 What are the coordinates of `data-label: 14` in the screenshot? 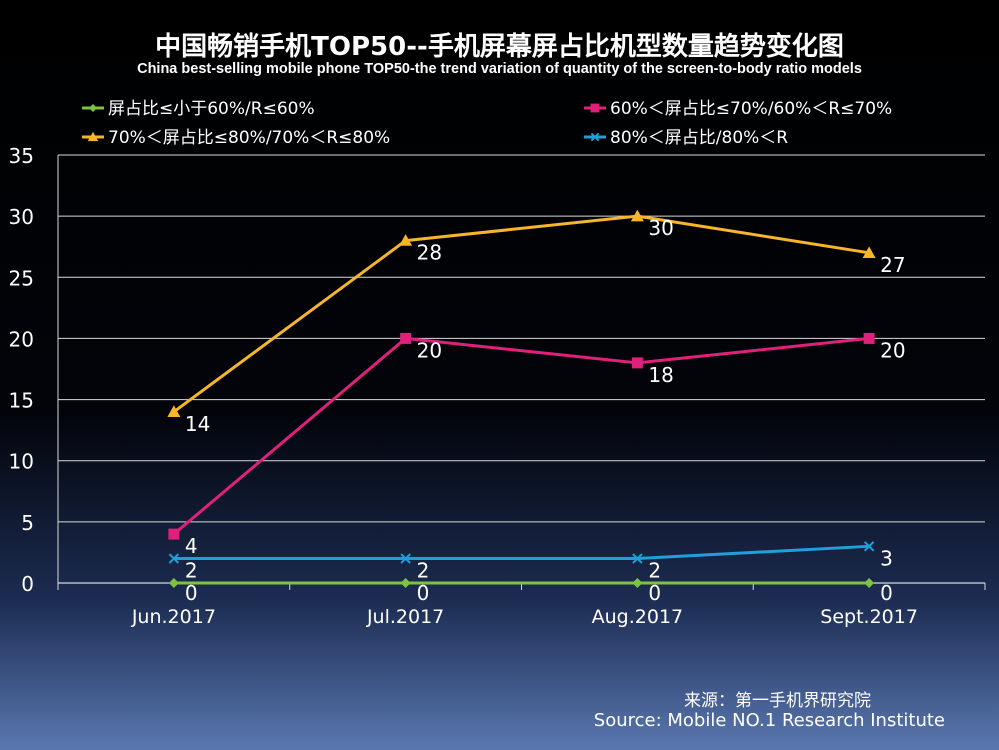 It's located at (197, 424).